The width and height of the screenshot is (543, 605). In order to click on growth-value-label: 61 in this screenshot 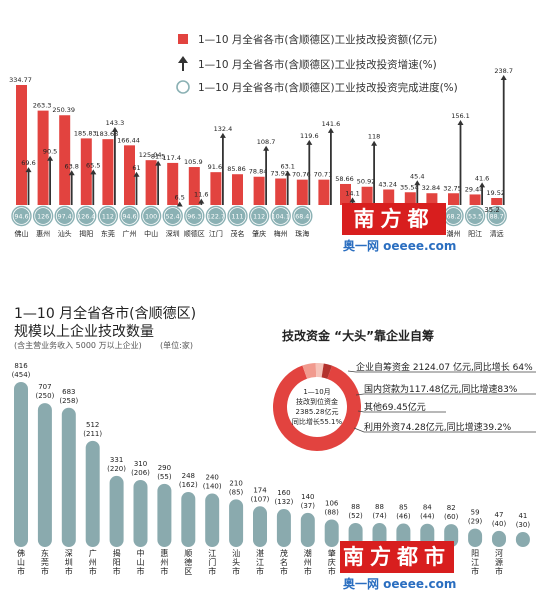, I will do `click(136, 168)`.